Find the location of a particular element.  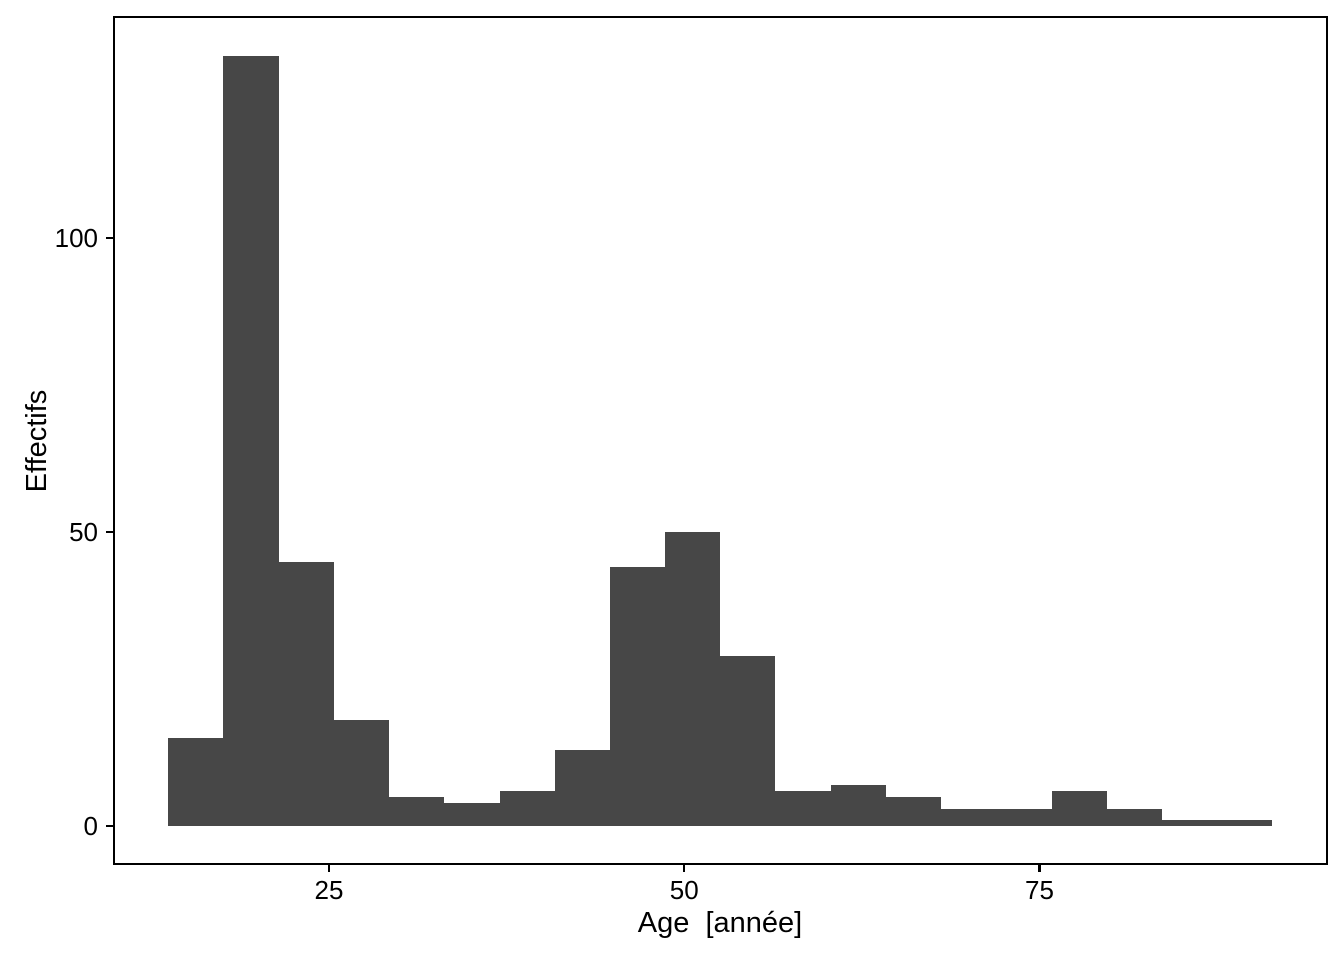

y-tick-label: 0 is located at coordinates (90, 826).